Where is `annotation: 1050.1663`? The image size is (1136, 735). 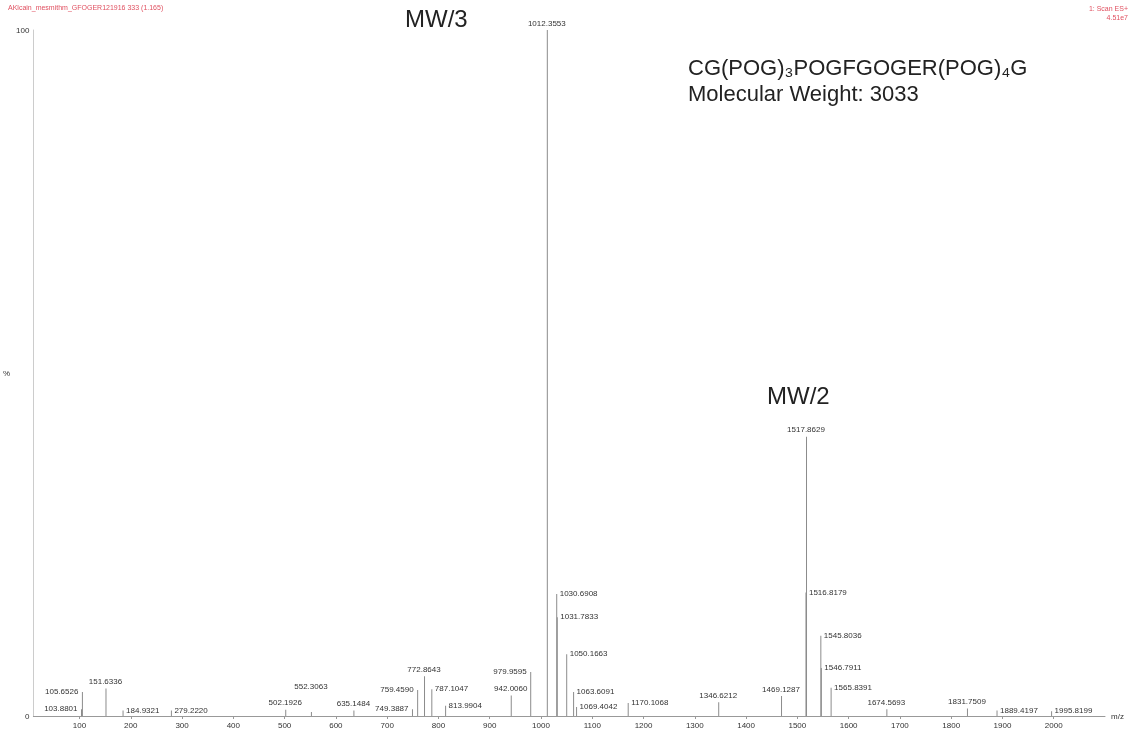 annotation: 1050.1663 is located at coordinates (589, 654).